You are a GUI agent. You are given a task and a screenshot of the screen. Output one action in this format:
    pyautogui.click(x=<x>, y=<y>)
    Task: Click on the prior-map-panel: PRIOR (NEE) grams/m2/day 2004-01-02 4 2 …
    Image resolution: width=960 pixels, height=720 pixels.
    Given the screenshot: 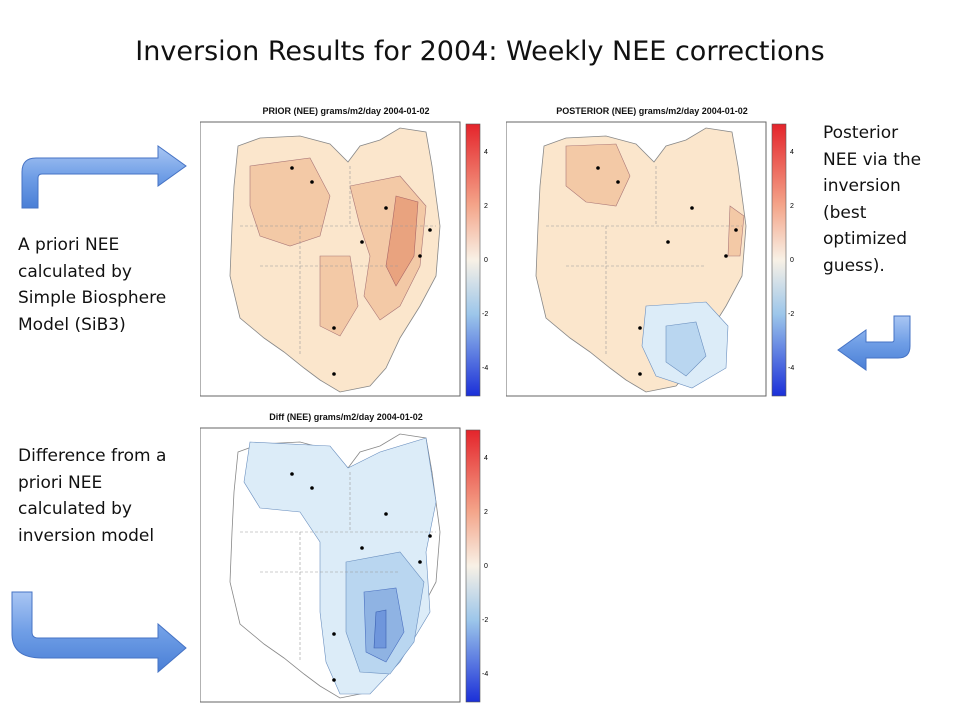 What is the action you would take?
    pyautogui.click(x=346, y=252)
    